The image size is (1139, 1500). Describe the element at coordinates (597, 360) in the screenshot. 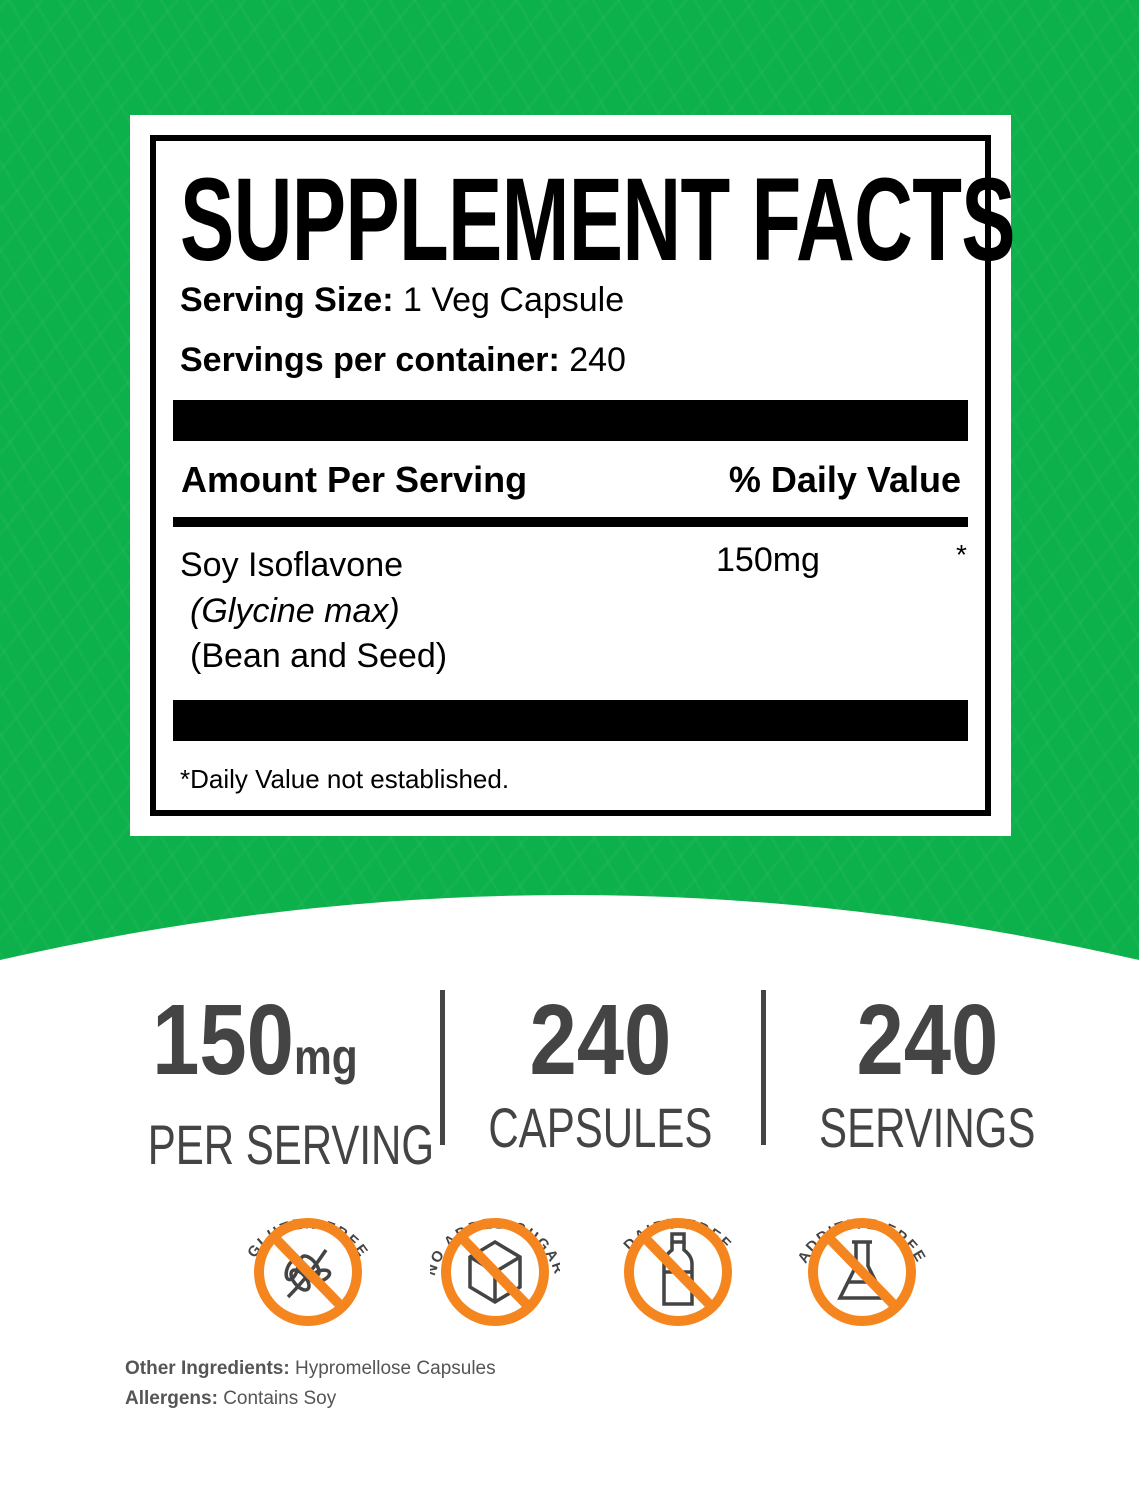

I see `servings-value: 240` at that location.